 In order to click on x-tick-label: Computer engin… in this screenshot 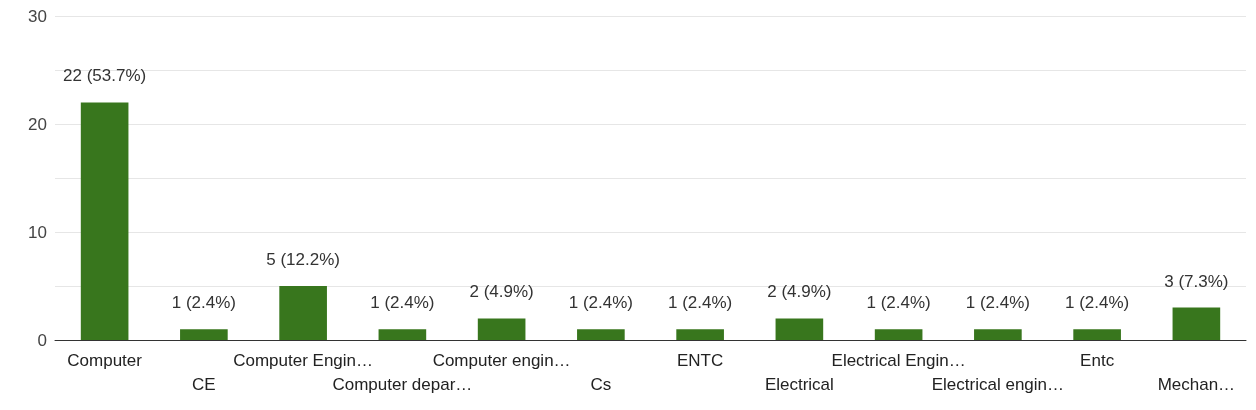, I will do `click(501, 360)`.